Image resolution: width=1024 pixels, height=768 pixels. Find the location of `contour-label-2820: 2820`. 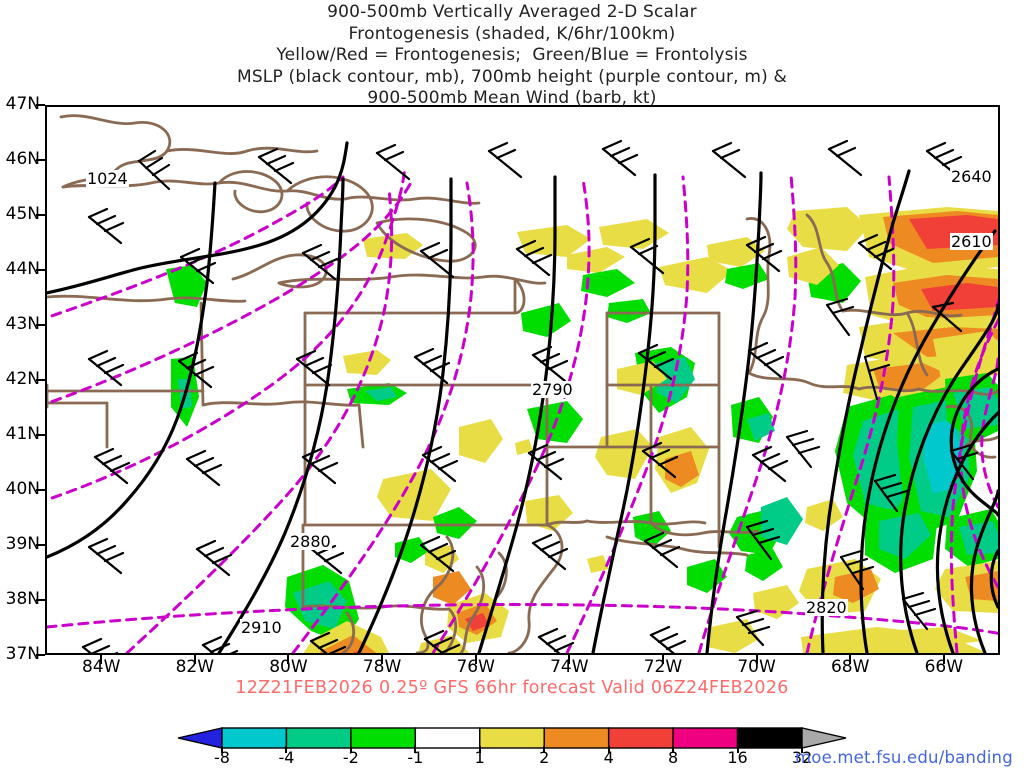

contour-label-2820: 2820 is located at coordinates (826, 607).